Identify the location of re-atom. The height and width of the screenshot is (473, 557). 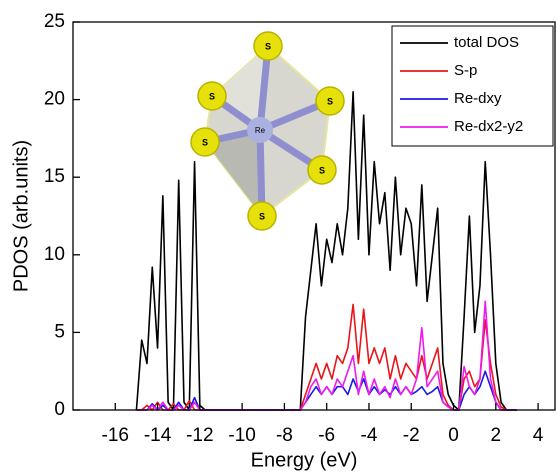
(260, 130).